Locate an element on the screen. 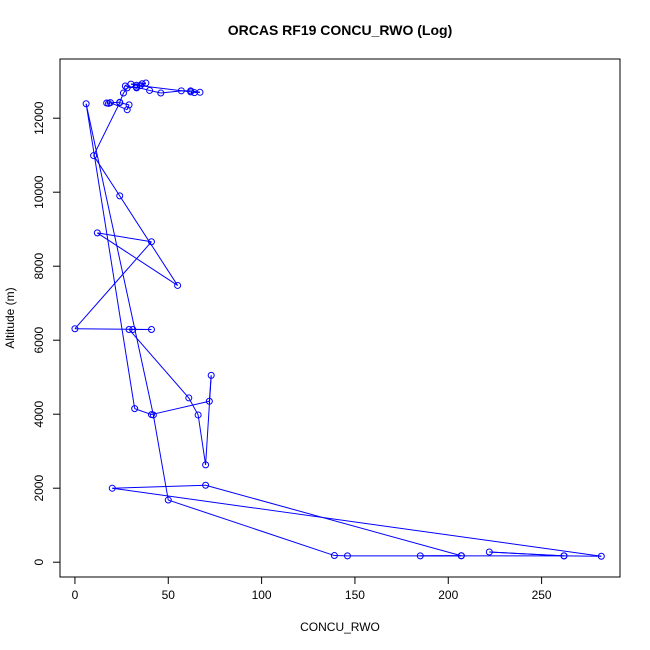  y-tick-label: 10000 is located at coordinates (39, 192).